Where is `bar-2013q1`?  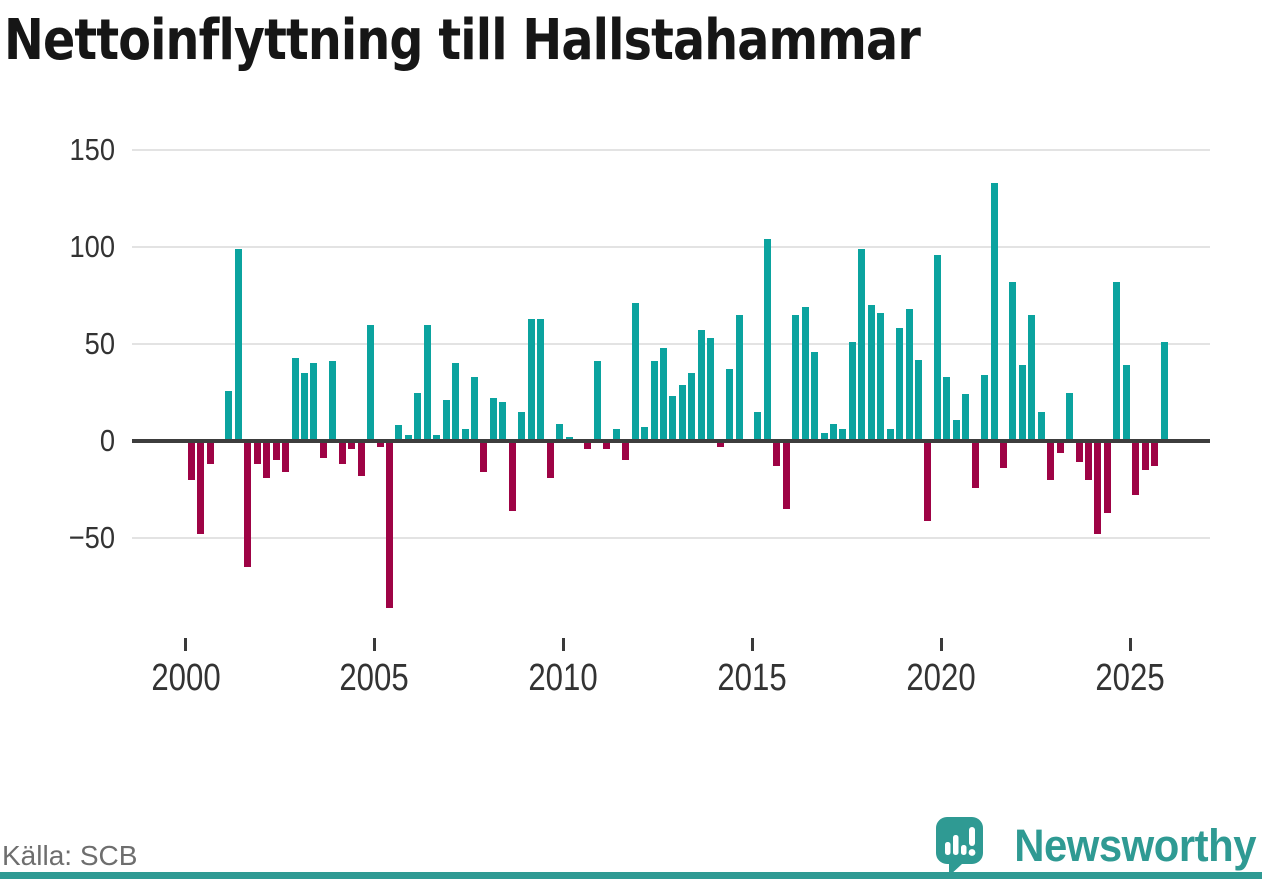
bar-2013q1 is located at coordinates (682, 412).